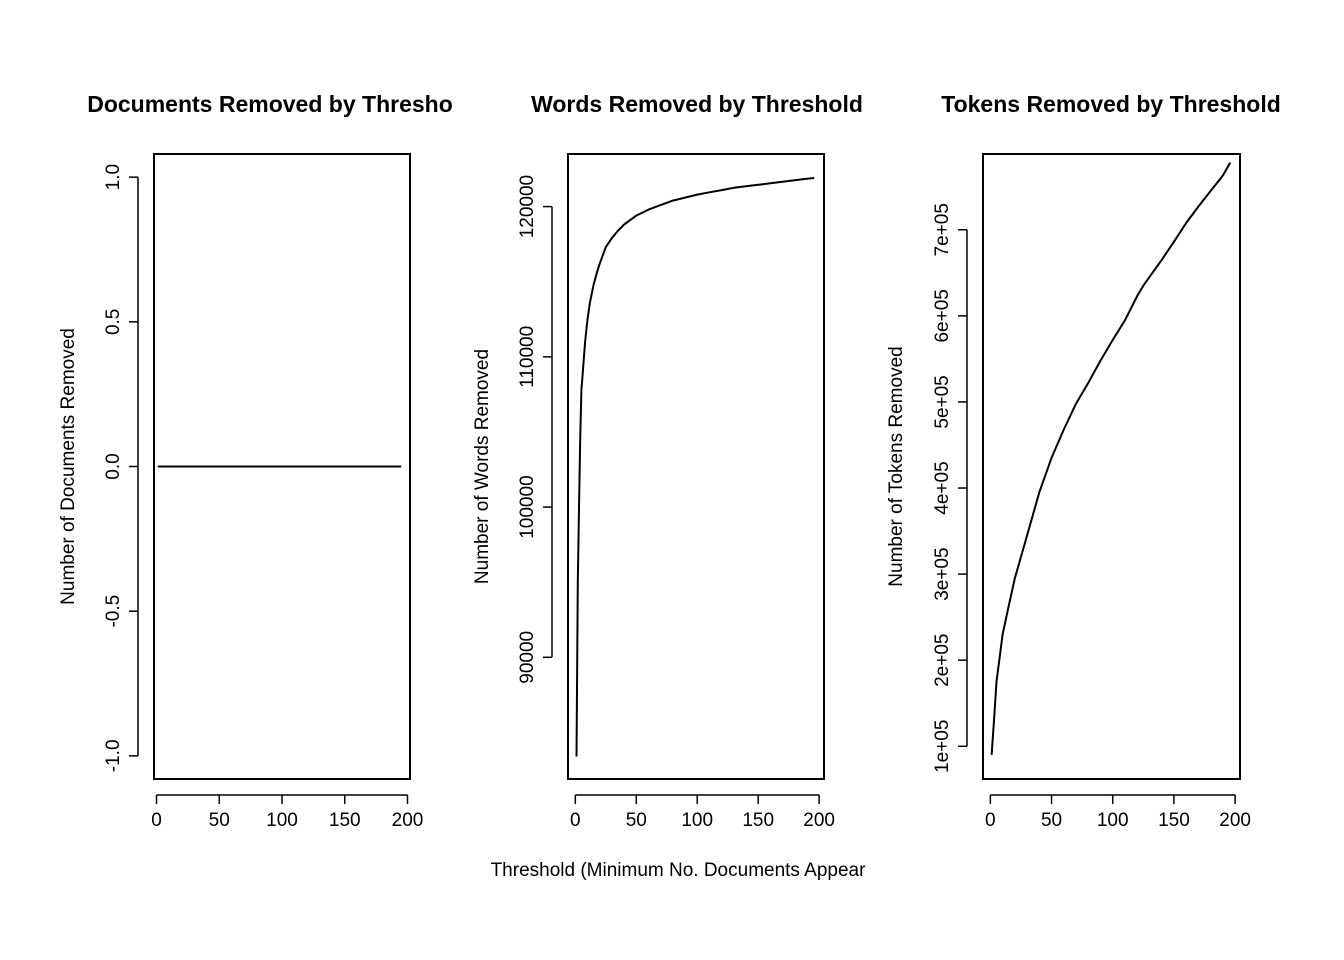  I want to click on y-tick-label: 2e+05, so click(942, 660).